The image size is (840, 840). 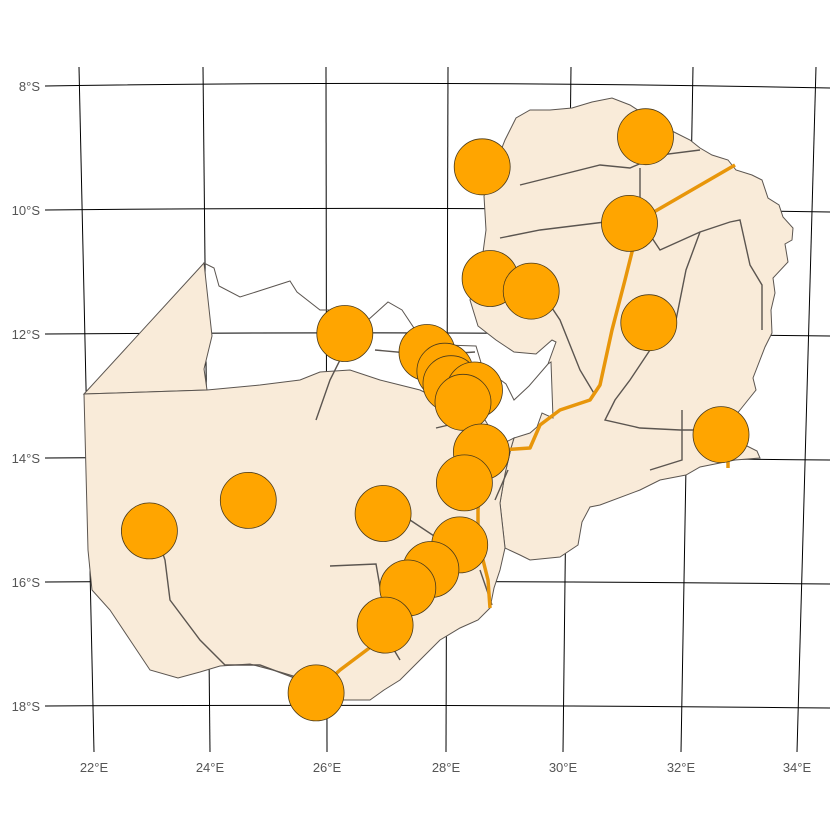 What do you see at coordinates (210, 767) in the screenshot?
I see `lon-label: 24°E` at bounding box center [210, 767].